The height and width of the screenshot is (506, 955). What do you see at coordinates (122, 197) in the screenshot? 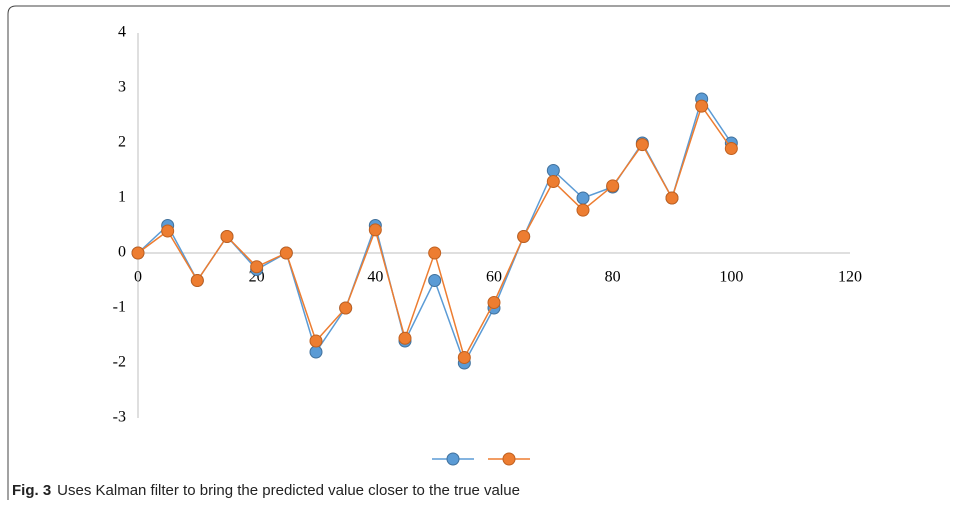
I see `y-tick-label: 1` at bounding box center [122, 197].